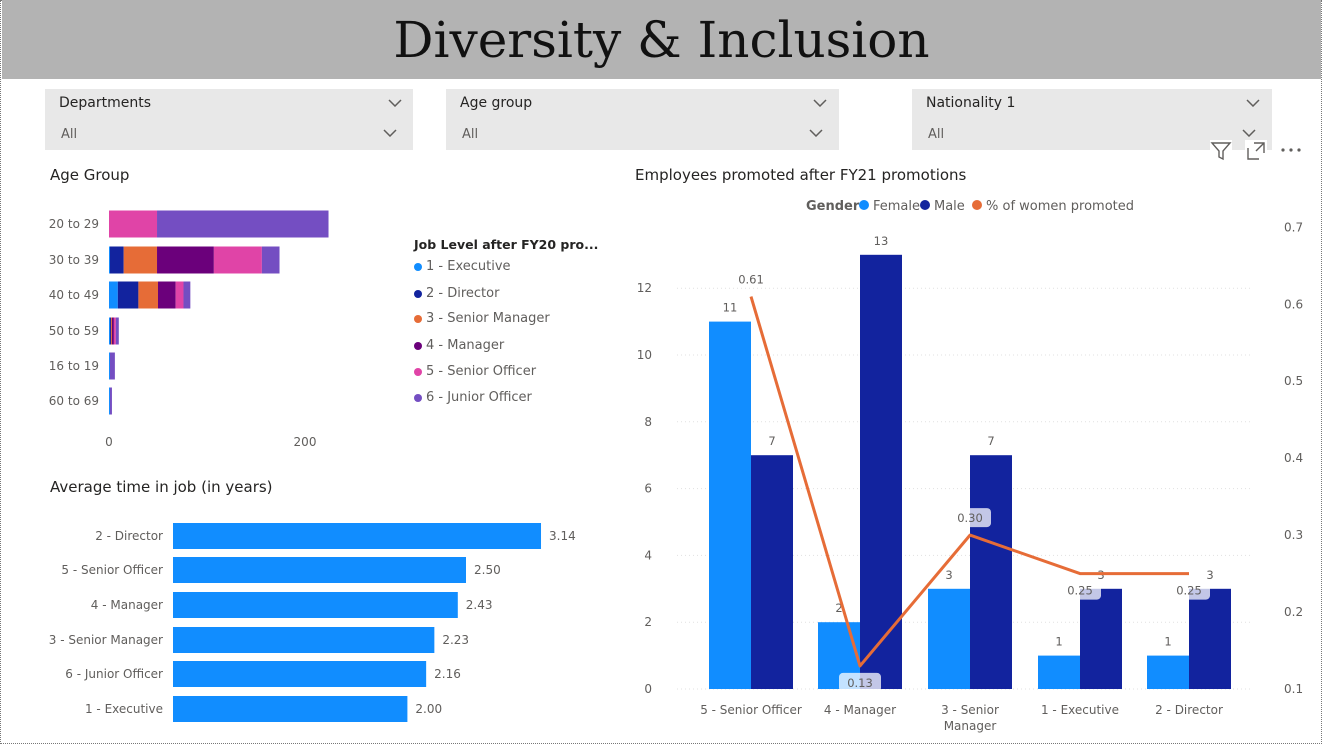 This screenshot has width=1322, height=744. I want to click on y2-tick-label: 0.6, so click(1293, 304).